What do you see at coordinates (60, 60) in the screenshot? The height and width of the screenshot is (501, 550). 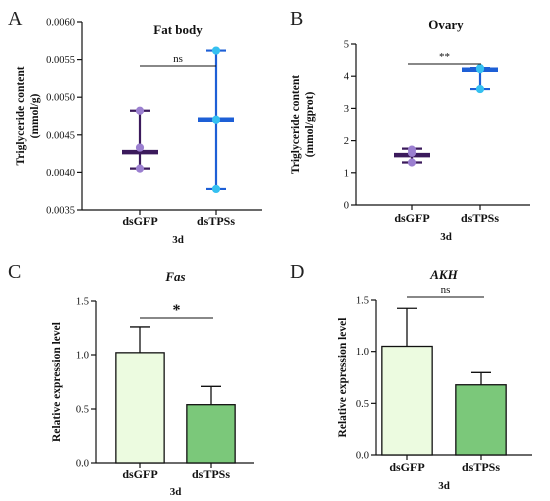 I see `panel-a-y-tick-label: 0.0055` at bounding box center [60, 60].